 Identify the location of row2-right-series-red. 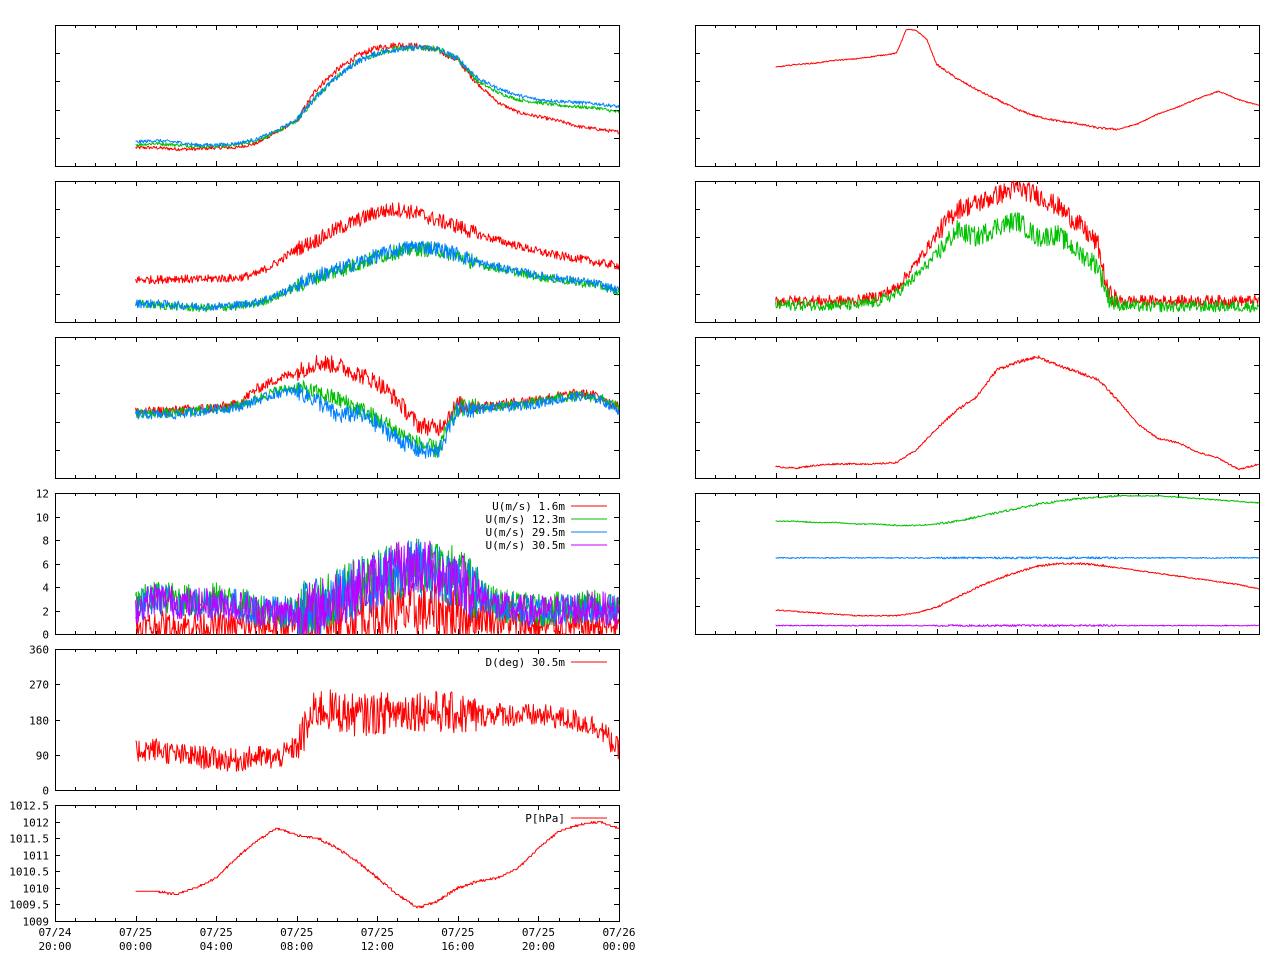
(1017, 244).